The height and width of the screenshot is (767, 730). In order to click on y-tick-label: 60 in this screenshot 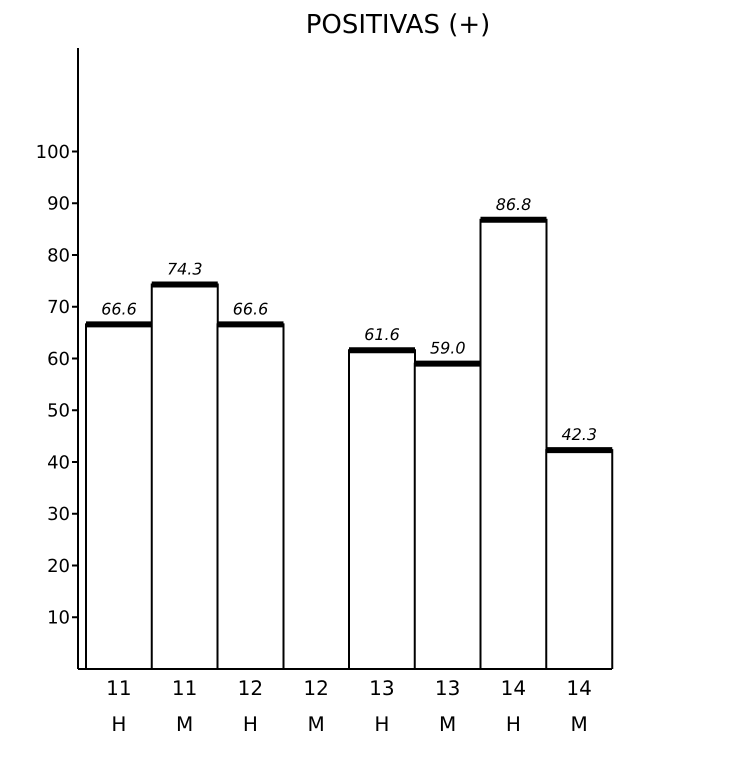, I will do `click(58, 359)`.